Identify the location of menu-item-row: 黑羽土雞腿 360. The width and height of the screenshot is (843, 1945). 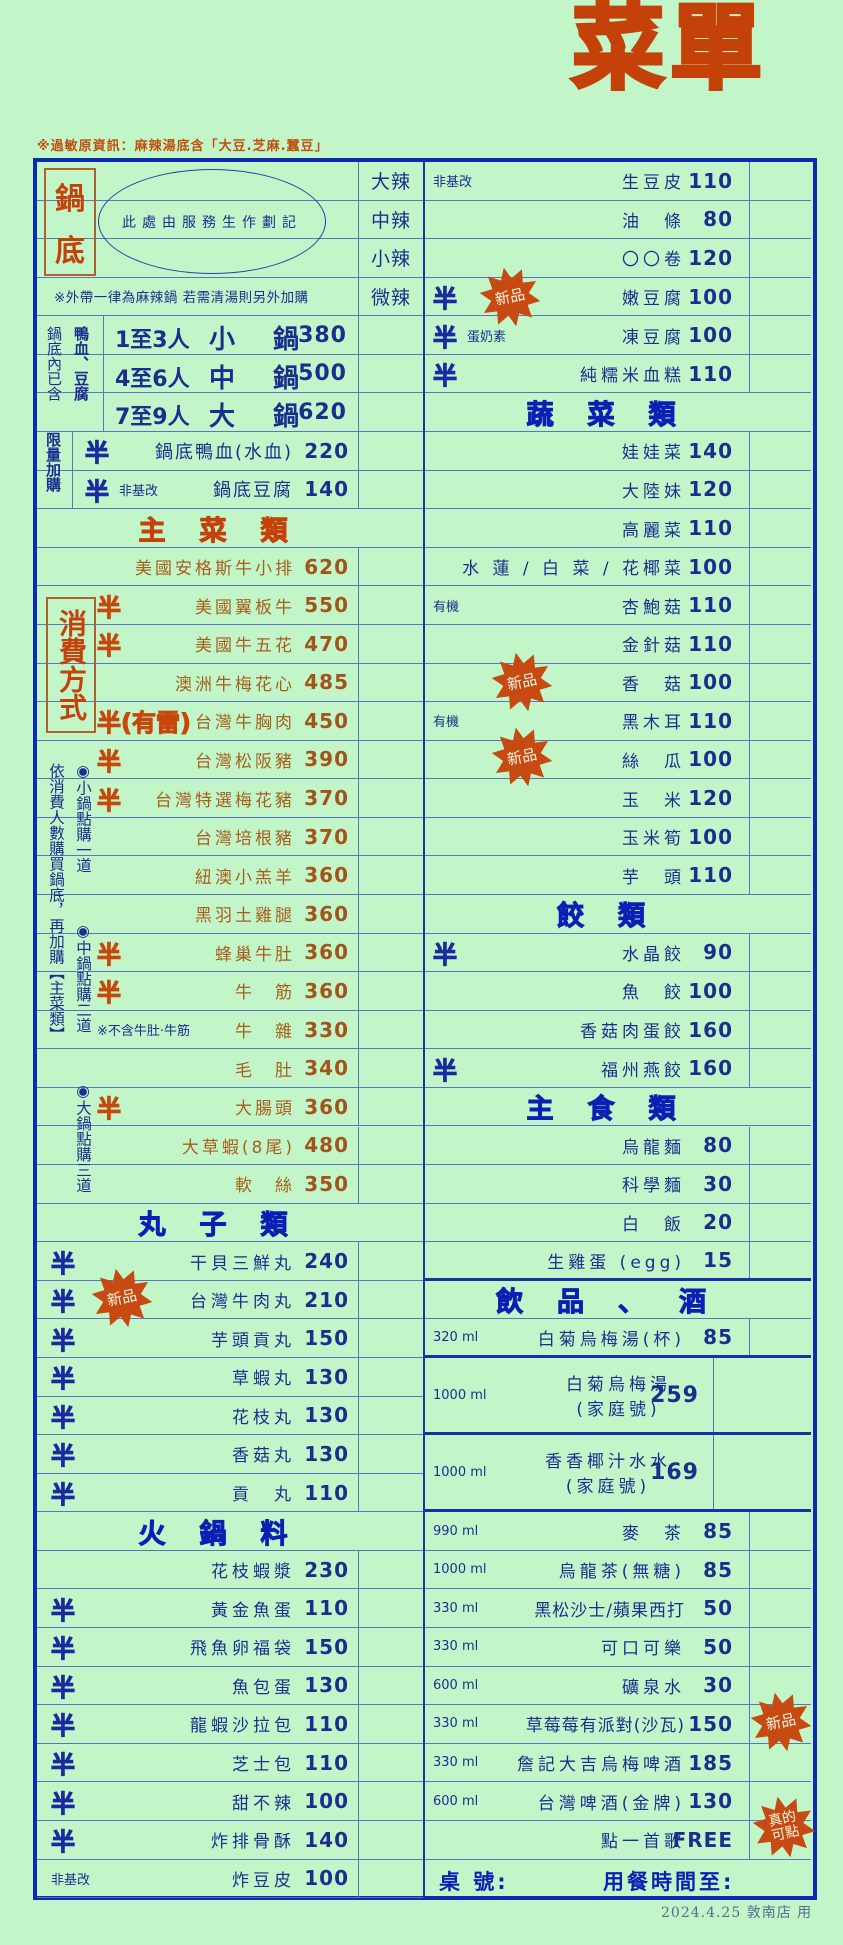
(230, 914).